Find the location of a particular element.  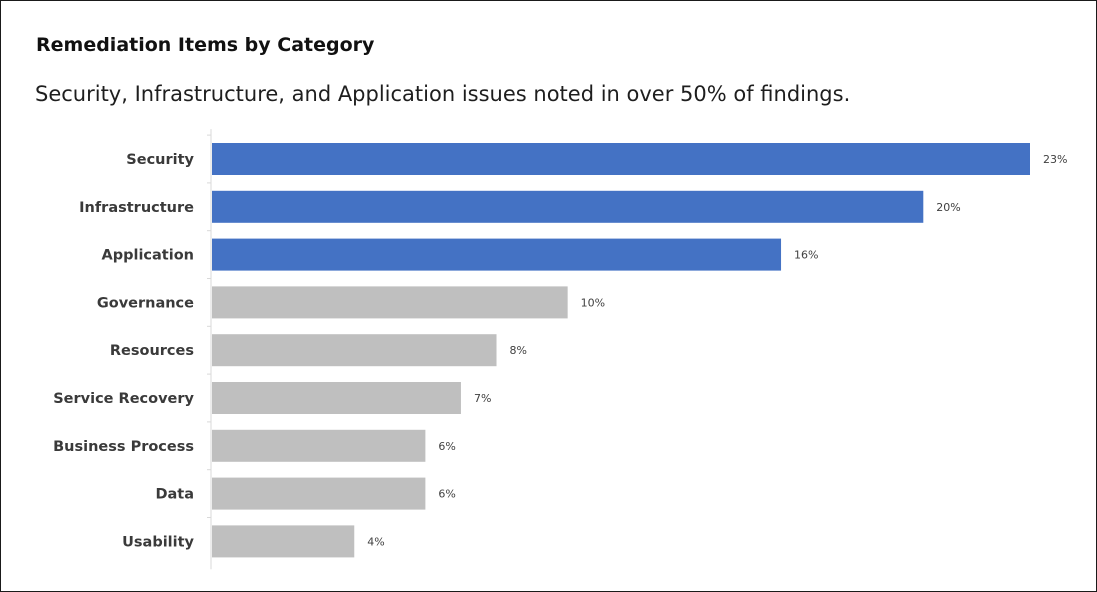

value-label-infrastructure: 20% is located at coordinates (948, 207).